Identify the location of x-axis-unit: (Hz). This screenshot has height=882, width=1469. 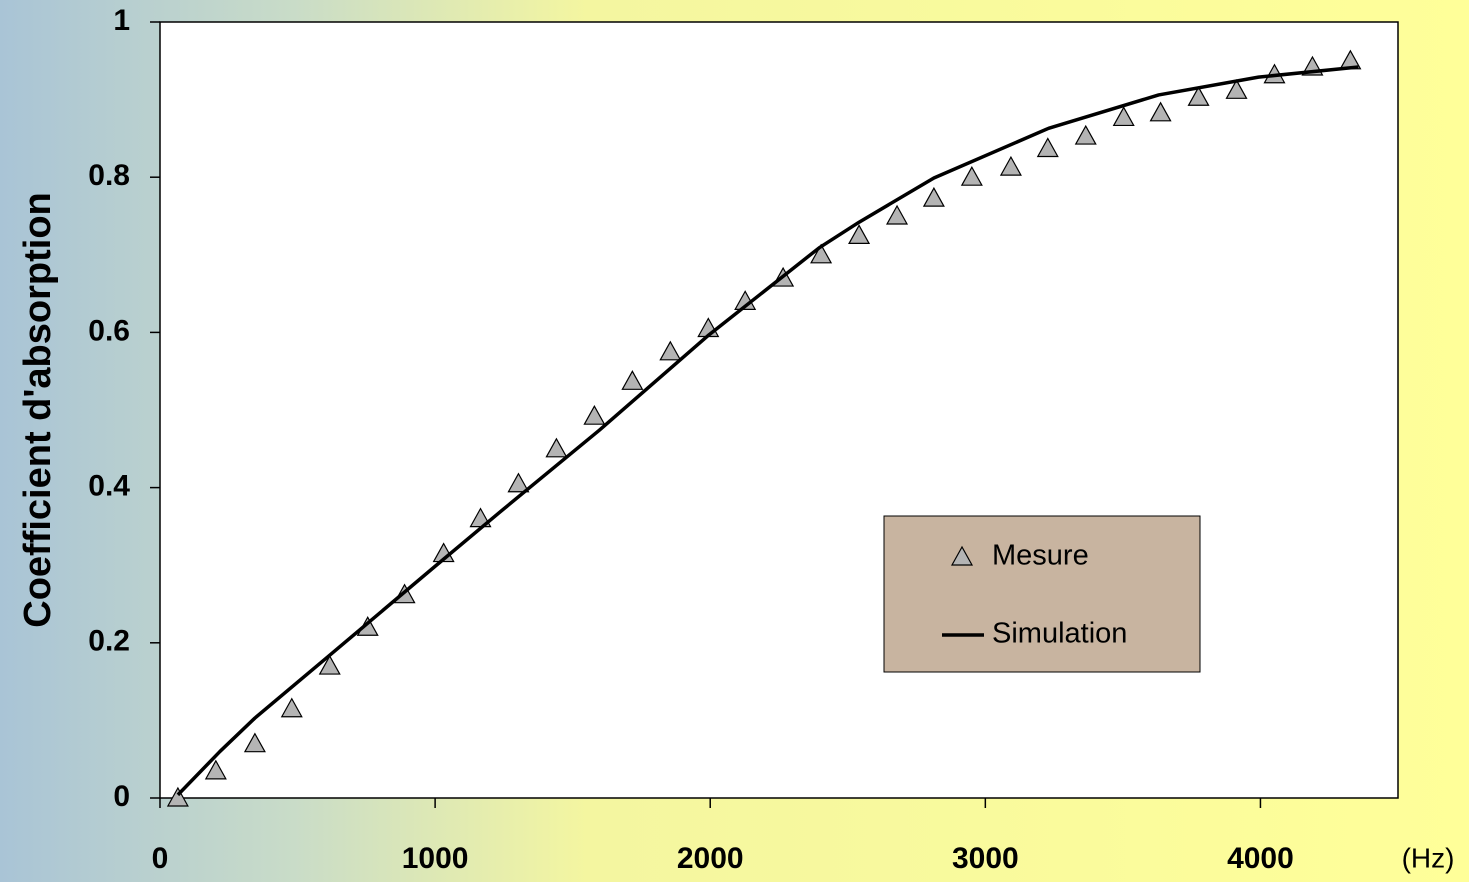
(1428, 857).